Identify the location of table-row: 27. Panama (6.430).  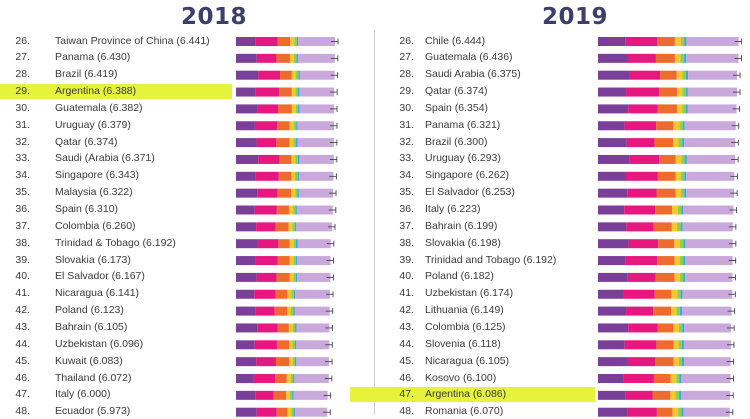
(116, 57).